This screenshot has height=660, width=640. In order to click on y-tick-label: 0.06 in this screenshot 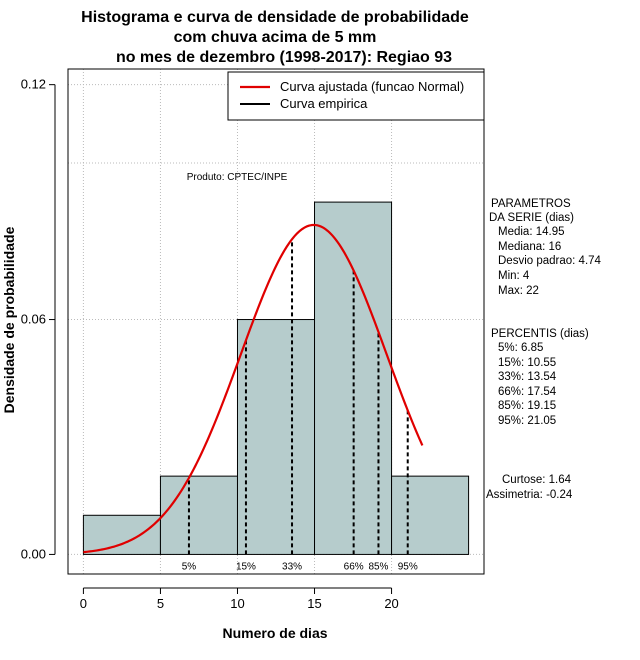, I will do `click(33, 319)`.